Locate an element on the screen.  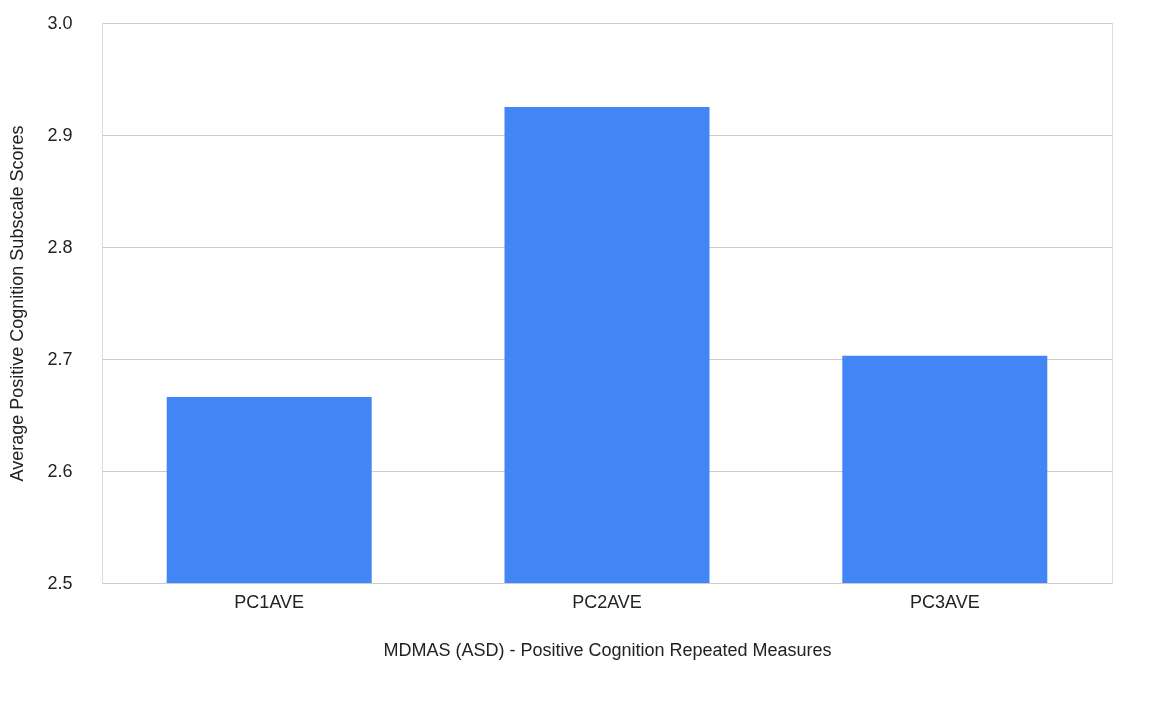
x-tick-label: PC2AVE is located at coordinates (607, 601).